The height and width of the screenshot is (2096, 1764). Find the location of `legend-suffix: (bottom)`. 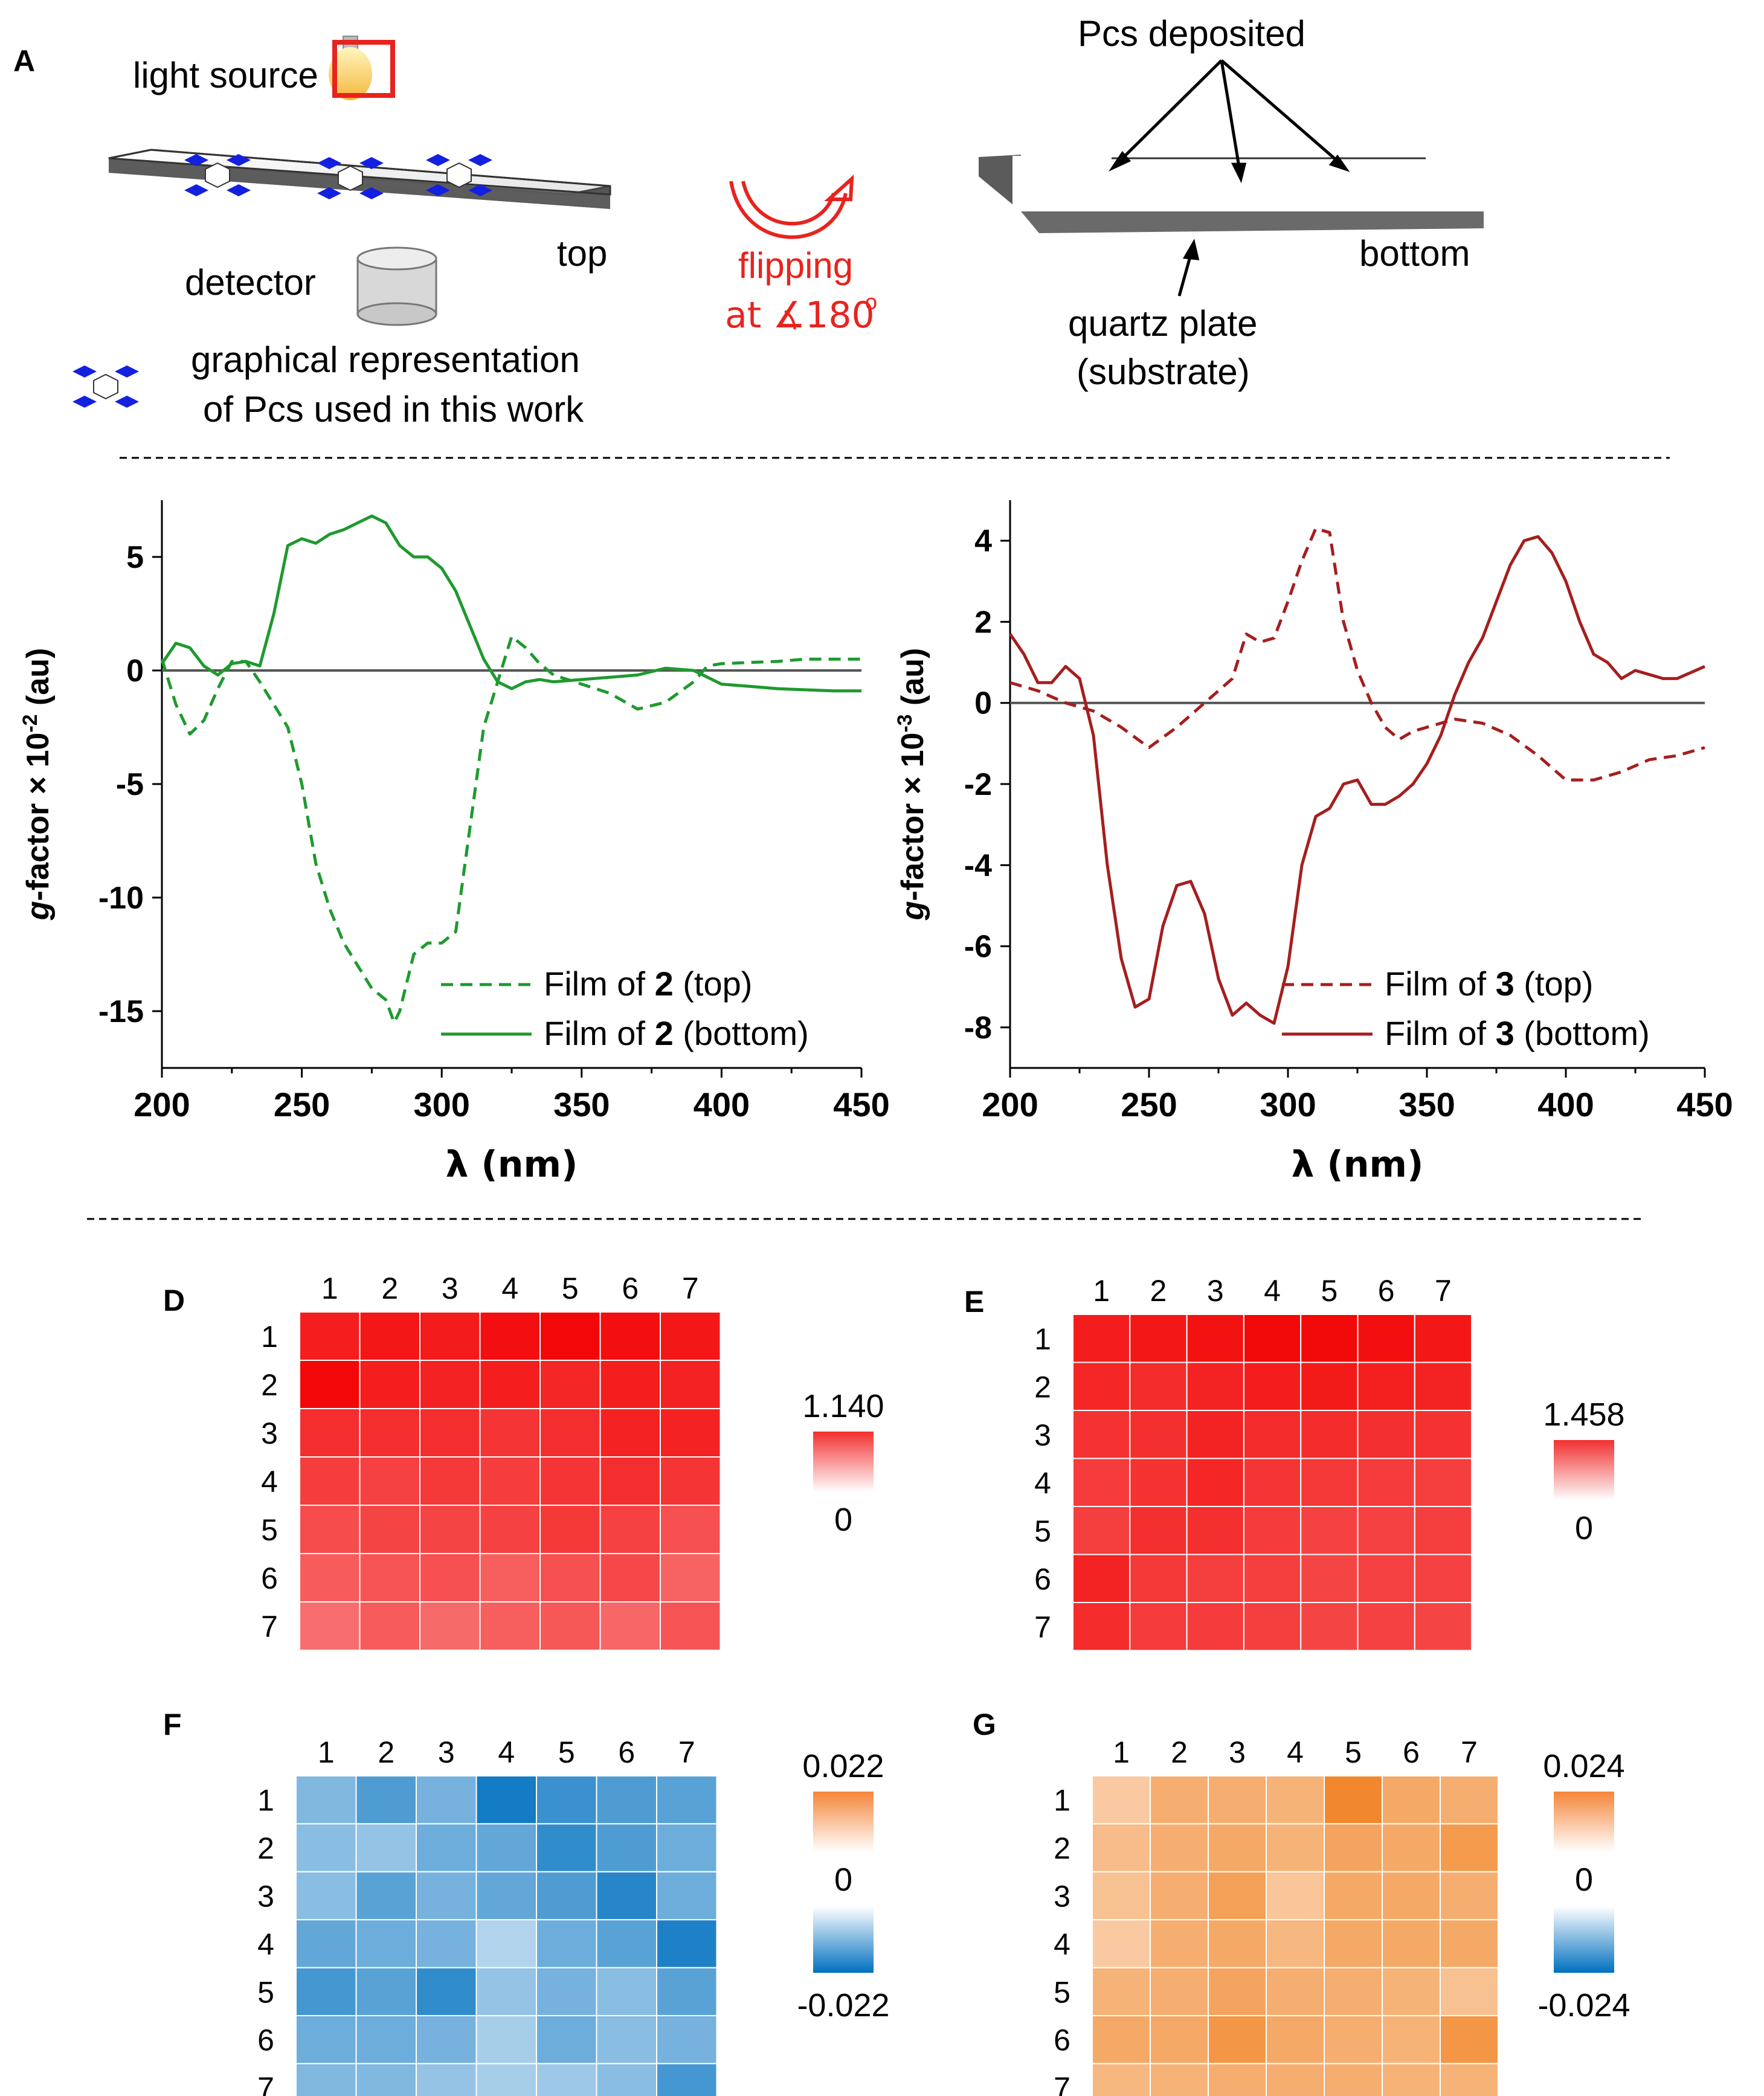

legend-suffix: (bottom) is located at coordinates (1582, 1033).